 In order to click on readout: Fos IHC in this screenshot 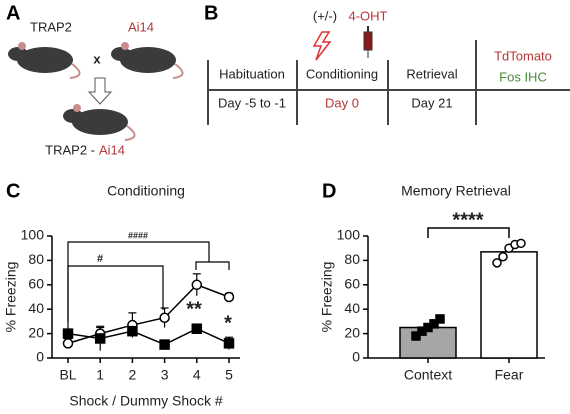, I will do `click(523, 76)`.